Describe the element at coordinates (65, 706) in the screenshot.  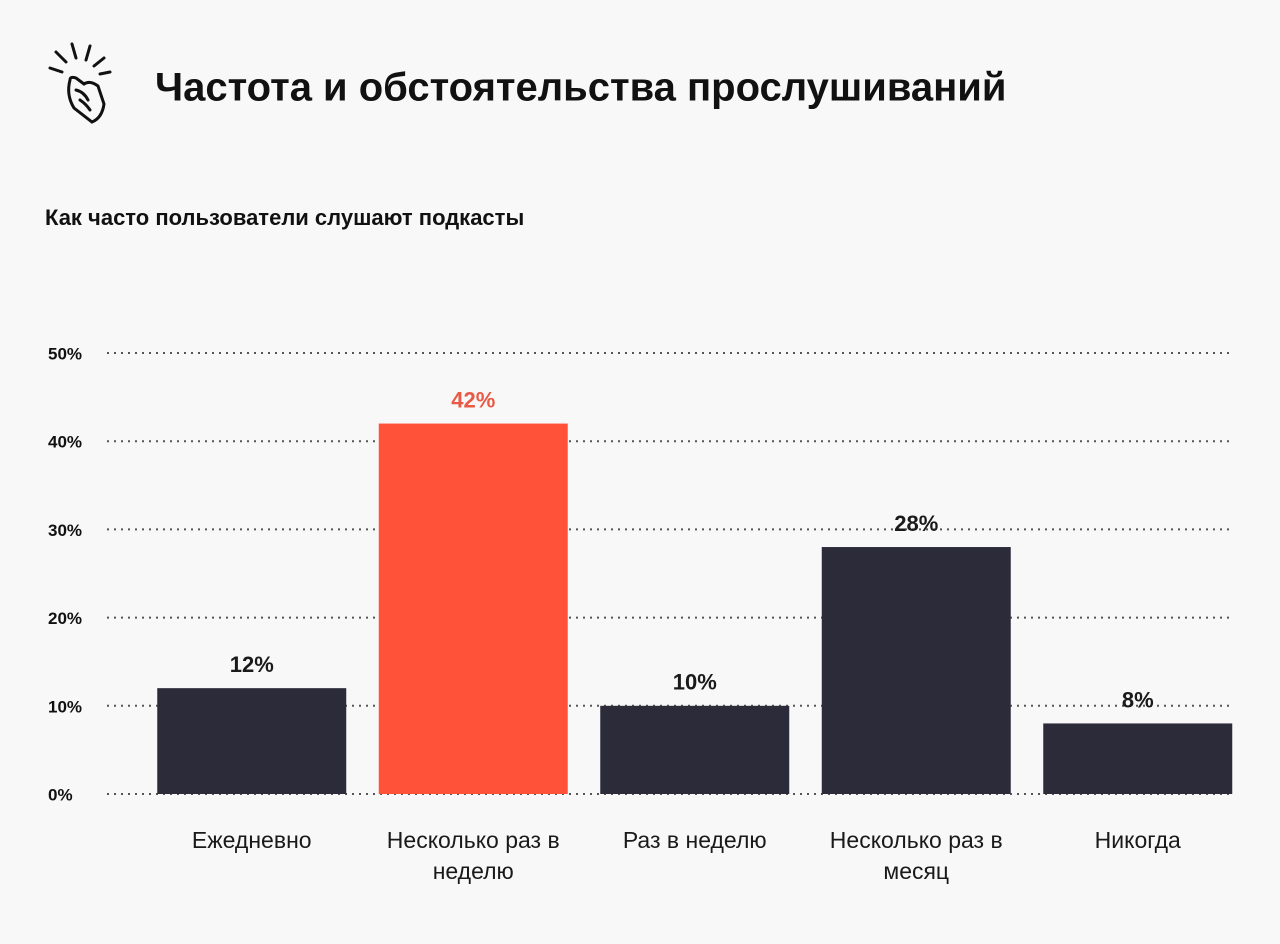
I see `y-tick-label: 10%` at that location.